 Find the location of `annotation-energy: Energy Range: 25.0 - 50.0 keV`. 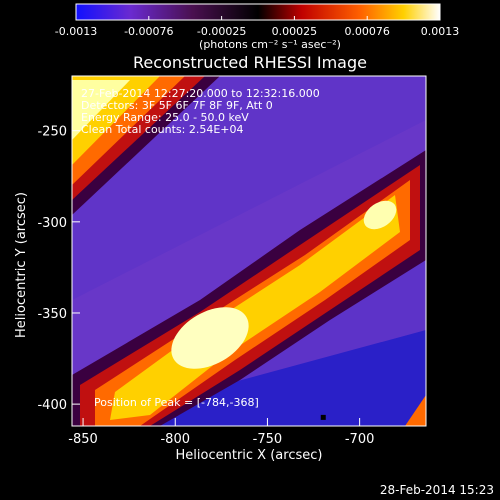

annotation-energy: Energy Range: 25.0 - 50.0 keV is located at coordinates (165, 117).